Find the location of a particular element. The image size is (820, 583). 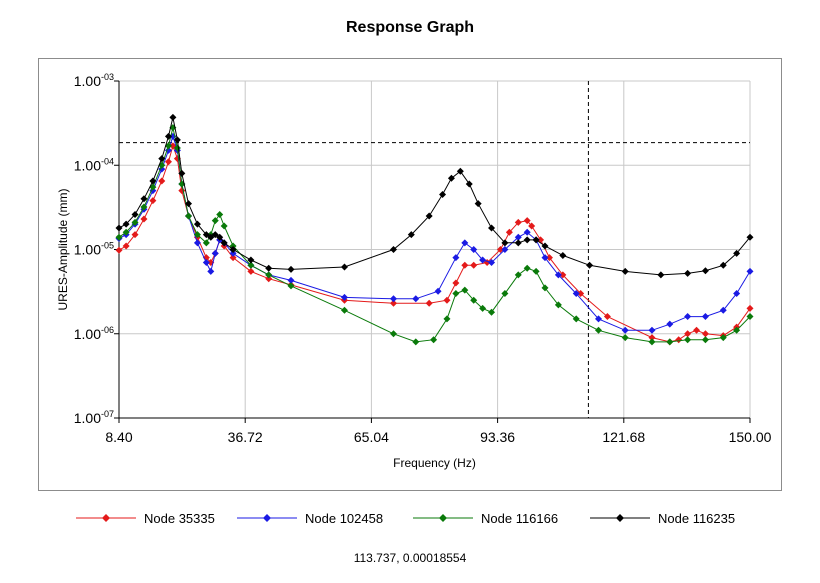

x-tick-label: 65.04 is located at coordinates (371, 437).